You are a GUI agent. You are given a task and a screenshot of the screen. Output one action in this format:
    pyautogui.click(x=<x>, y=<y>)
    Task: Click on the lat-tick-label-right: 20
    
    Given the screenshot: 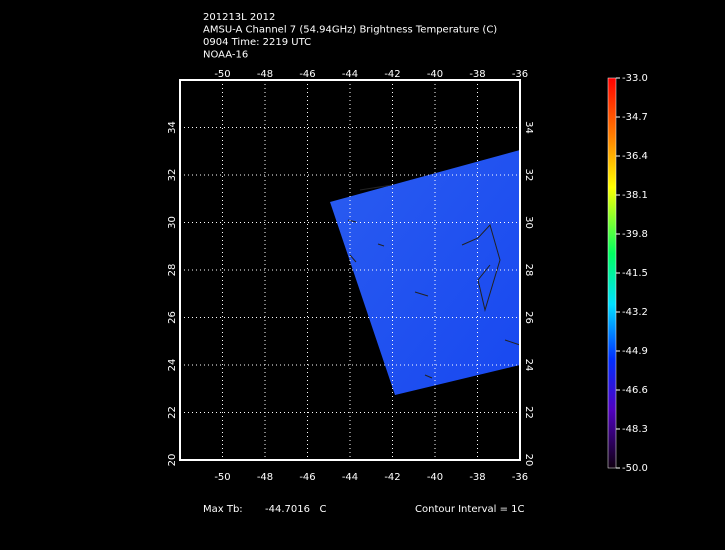 What is the action you would take?
    pyautogui.click(x=528, y=460)
    